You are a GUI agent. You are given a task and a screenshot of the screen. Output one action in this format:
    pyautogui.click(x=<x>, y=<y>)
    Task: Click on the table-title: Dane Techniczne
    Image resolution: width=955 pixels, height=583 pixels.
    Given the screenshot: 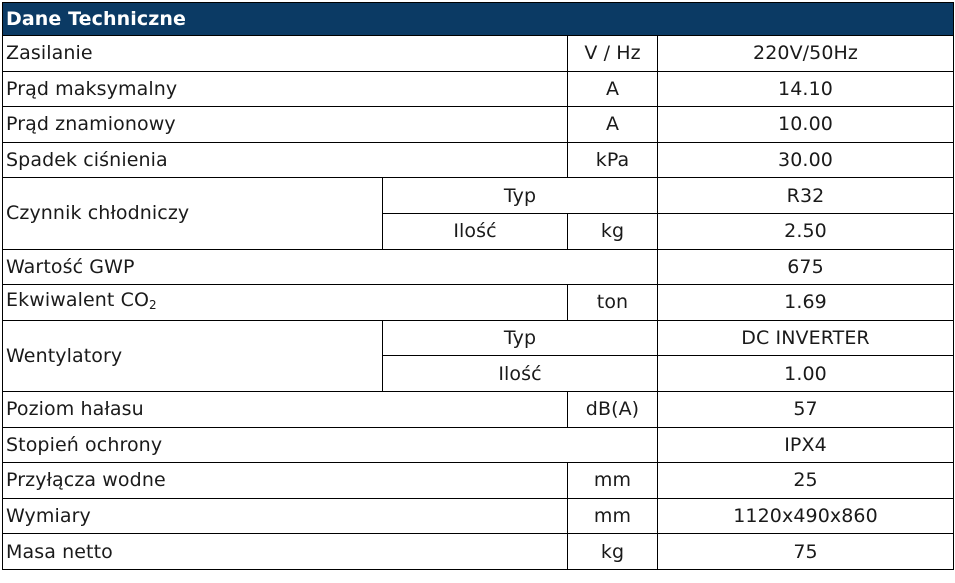 What is the action you would take?
    pyautogui.click(x=478, y=19)
    